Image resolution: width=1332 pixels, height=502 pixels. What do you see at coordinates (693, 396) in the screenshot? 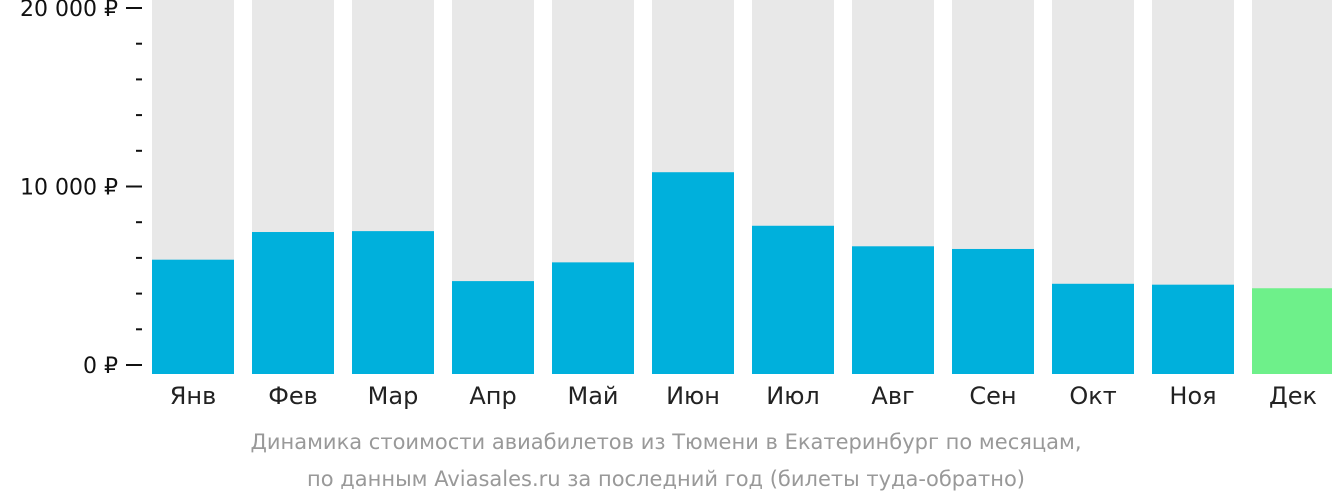
I see `x-tick-label-6: Июн` at bounding box center [693, 396].